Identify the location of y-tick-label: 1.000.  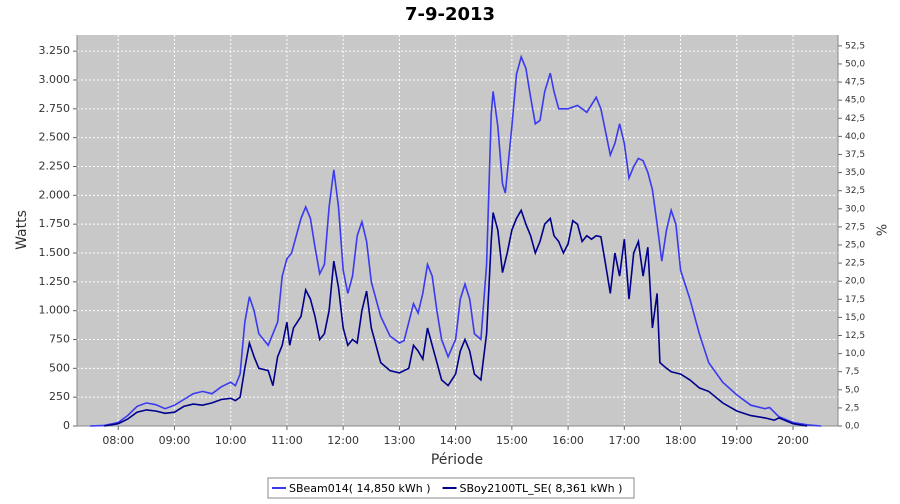
(55, 310).